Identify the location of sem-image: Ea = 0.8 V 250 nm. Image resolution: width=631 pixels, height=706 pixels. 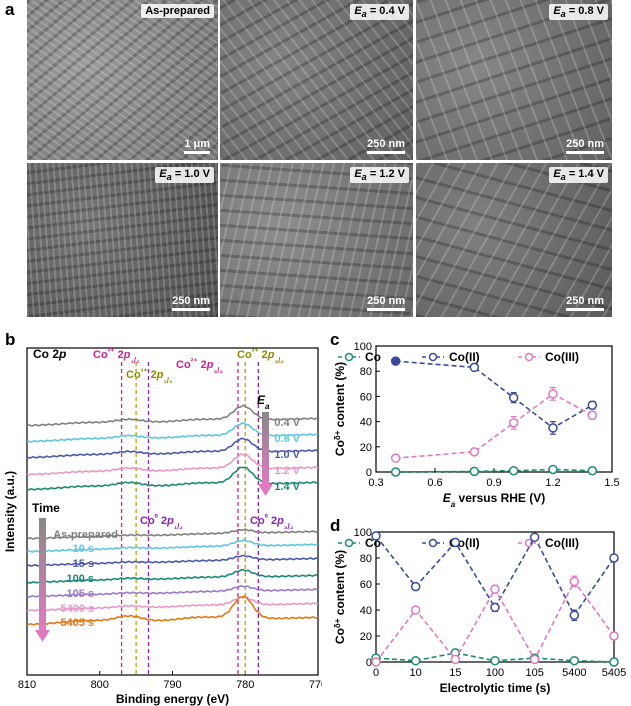
(514, 80).